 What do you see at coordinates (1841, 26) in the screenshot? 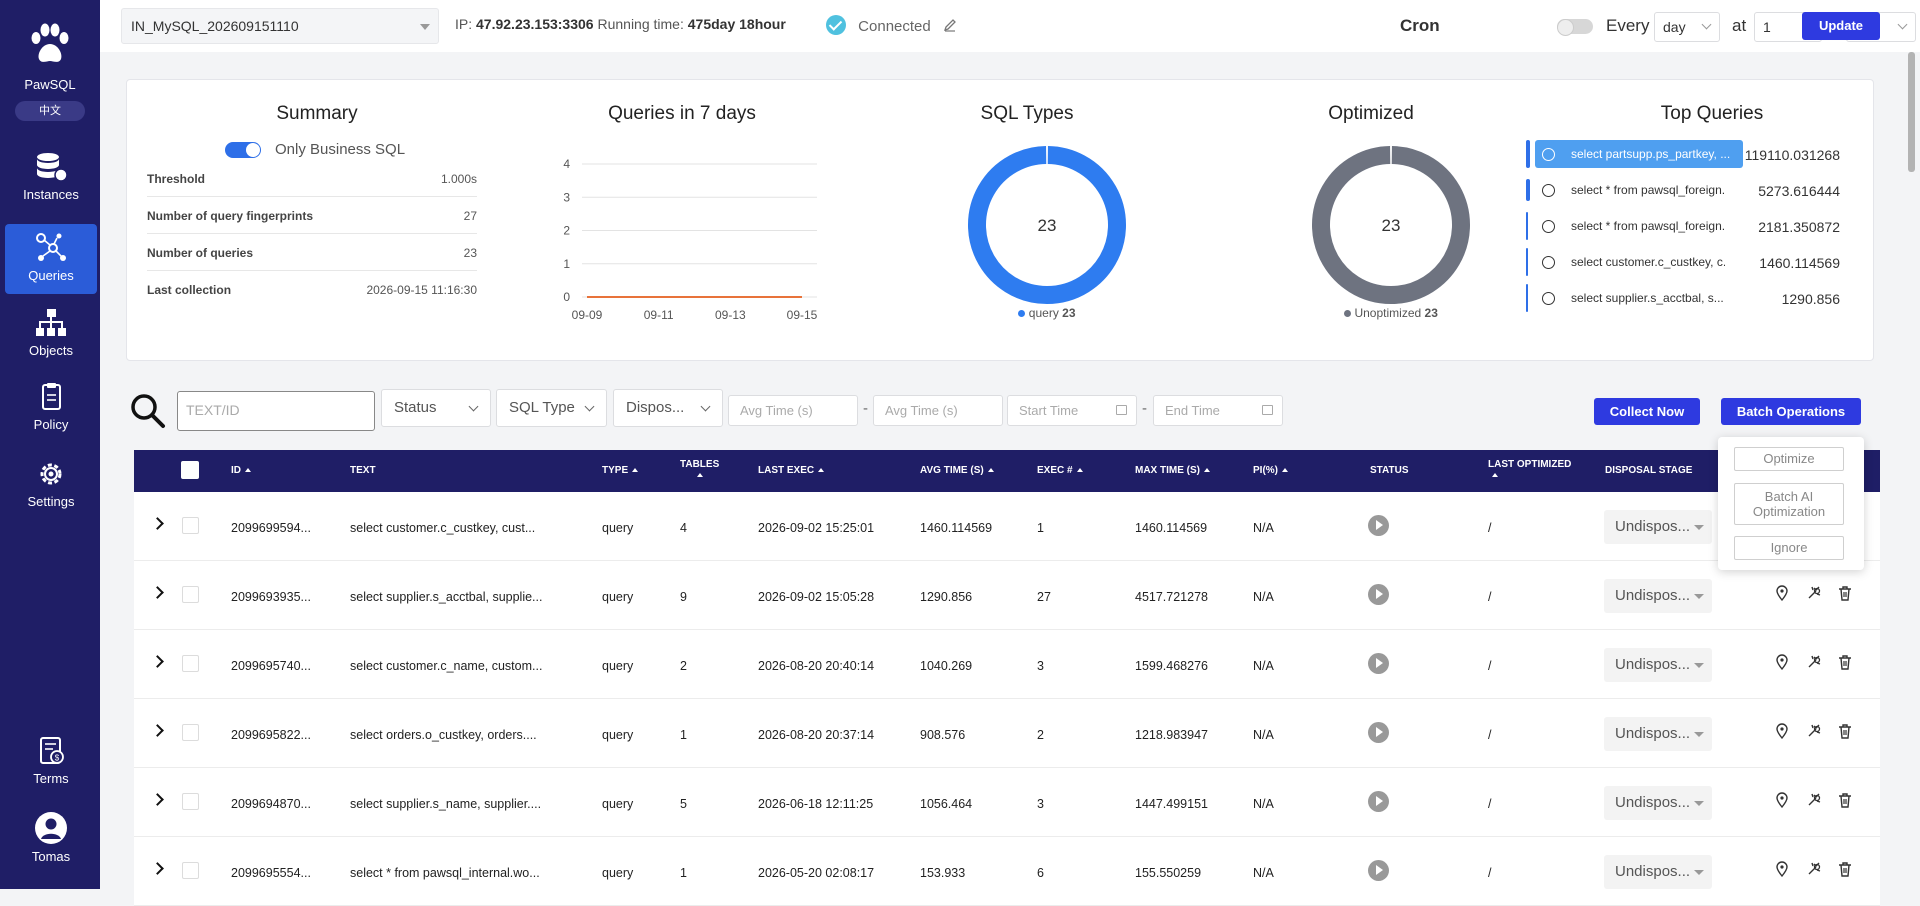
I see `update-button: Update` at bounding box center [1841, 26].